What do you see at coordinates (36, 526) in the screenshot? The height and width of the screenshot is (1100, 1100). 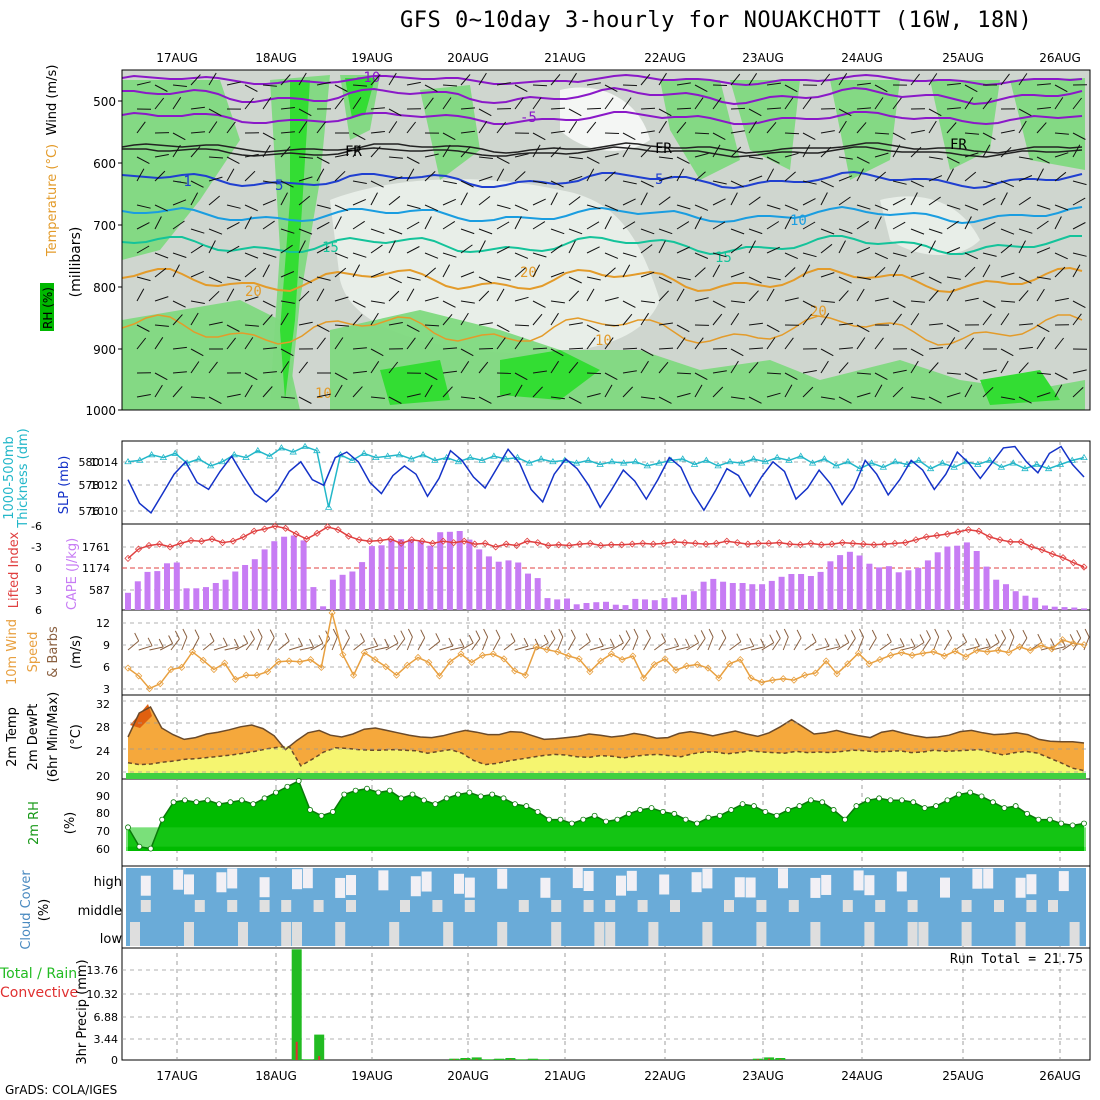 I see `li-tick-label: -6` at bounding box center [36, 526].